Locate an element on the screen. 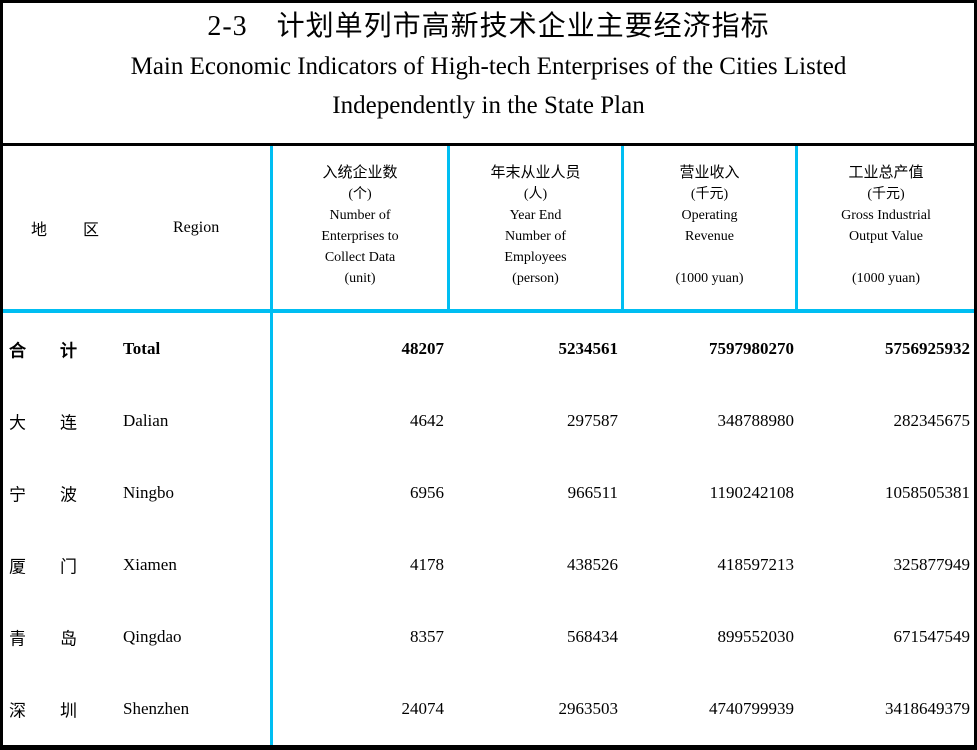 The width and height of the screenshot is (977, 750). header-line: Gross Industrial is located at coordinates (886, 215).